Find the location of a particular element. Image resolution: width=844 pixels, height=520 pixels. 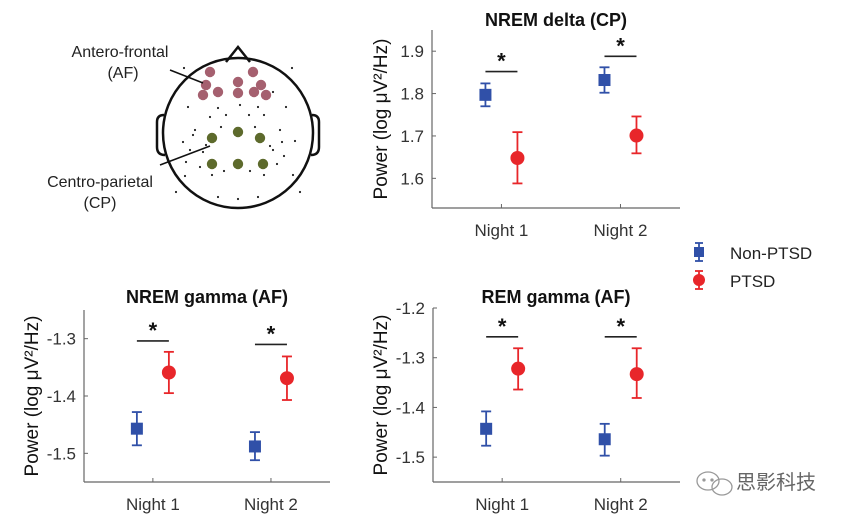

cp-electrodes is located at coordinates (237, 148).